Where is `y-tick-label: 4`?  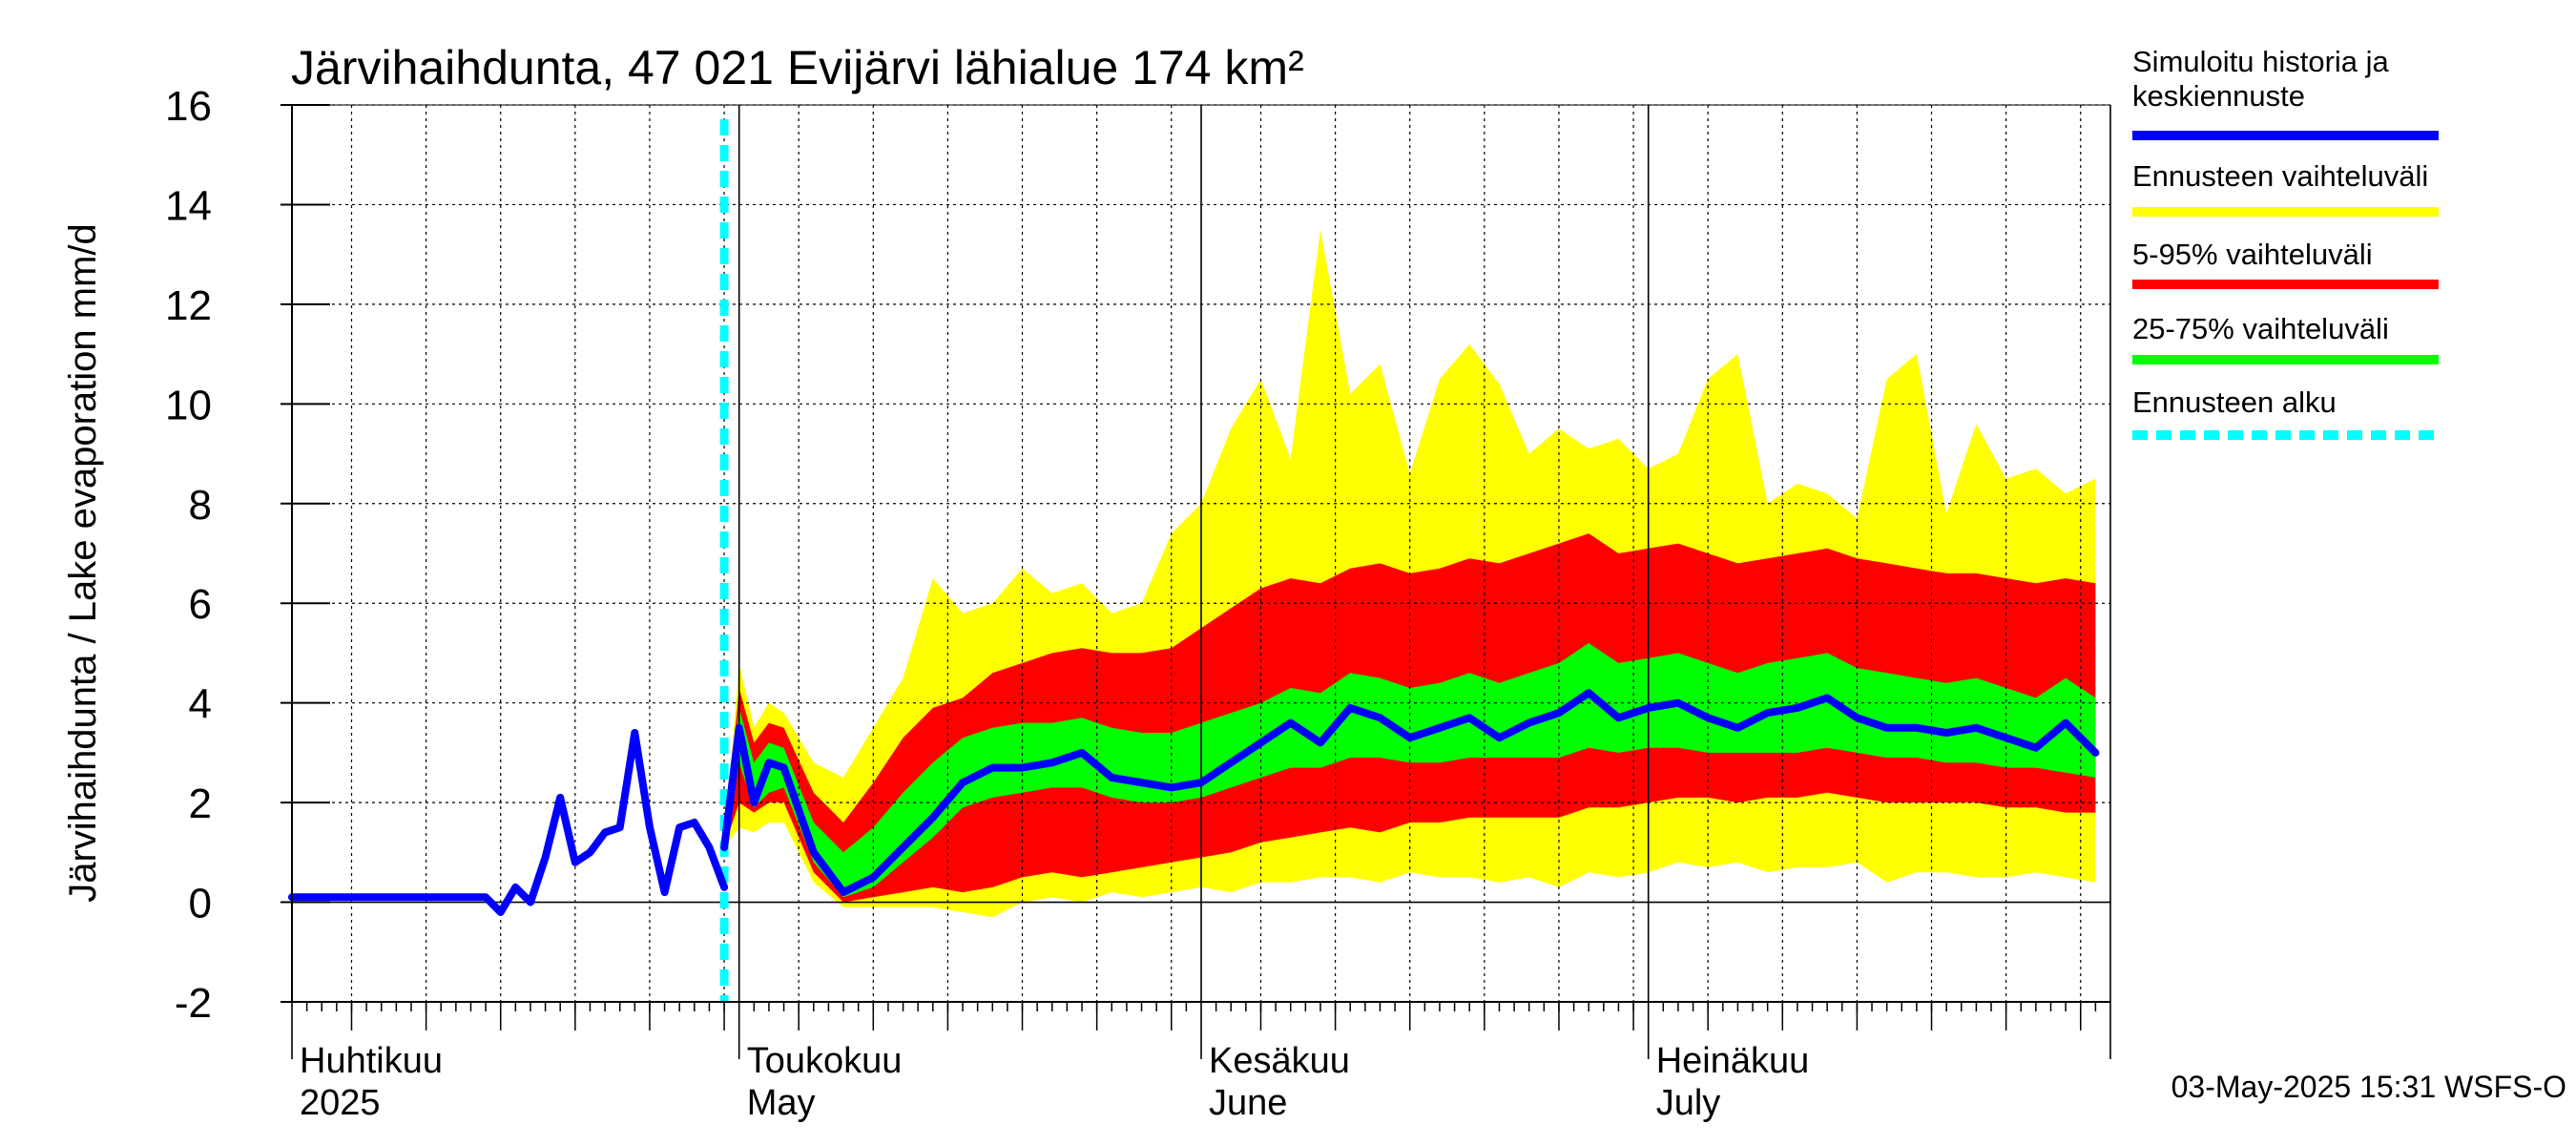
y-tick-label: 4 is located at coordinates (200, 704).